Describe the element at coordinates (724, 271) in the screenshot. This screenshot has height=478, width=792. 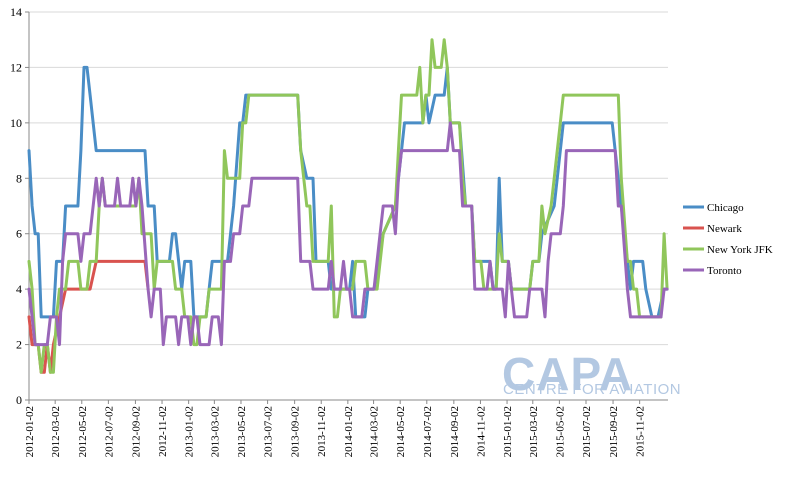
I see `legend-label: Toronto` at that location.